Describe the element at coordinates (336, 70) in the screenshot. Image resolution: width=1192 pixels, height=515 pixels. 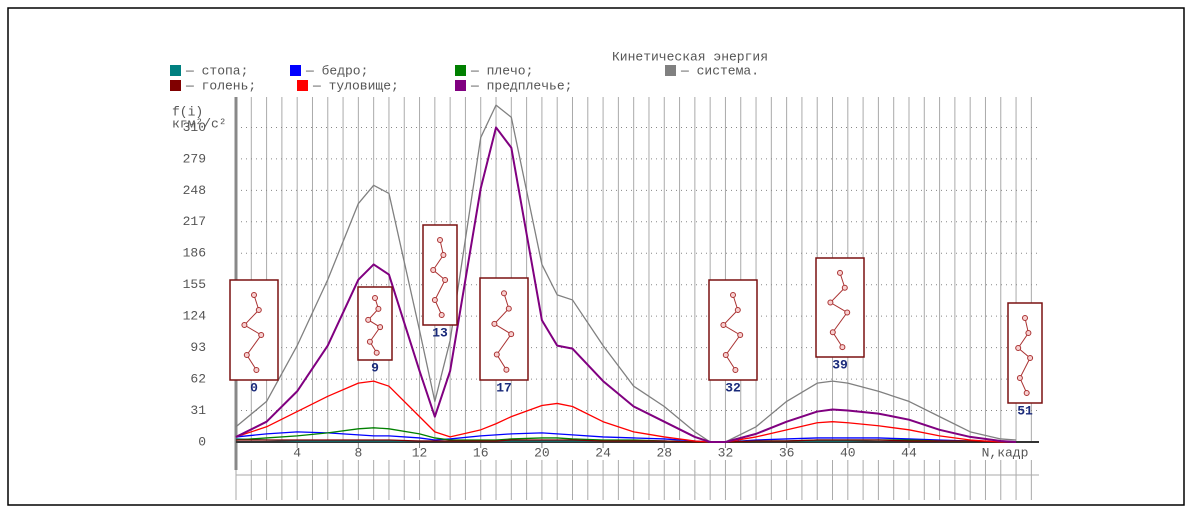
I see `legend-label: — бедро;` at that location.